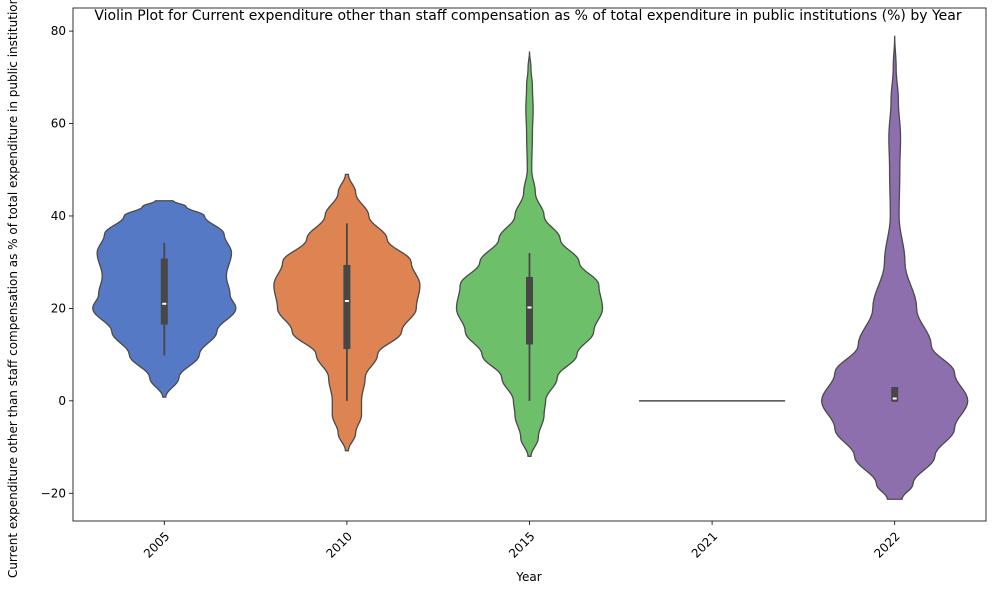 This screenshot has height=600, width=1000. What do you see at coordinates (704, 544) in the screenshot?
I see `x-tick-label: 2021` at bounding box center [704, 544].